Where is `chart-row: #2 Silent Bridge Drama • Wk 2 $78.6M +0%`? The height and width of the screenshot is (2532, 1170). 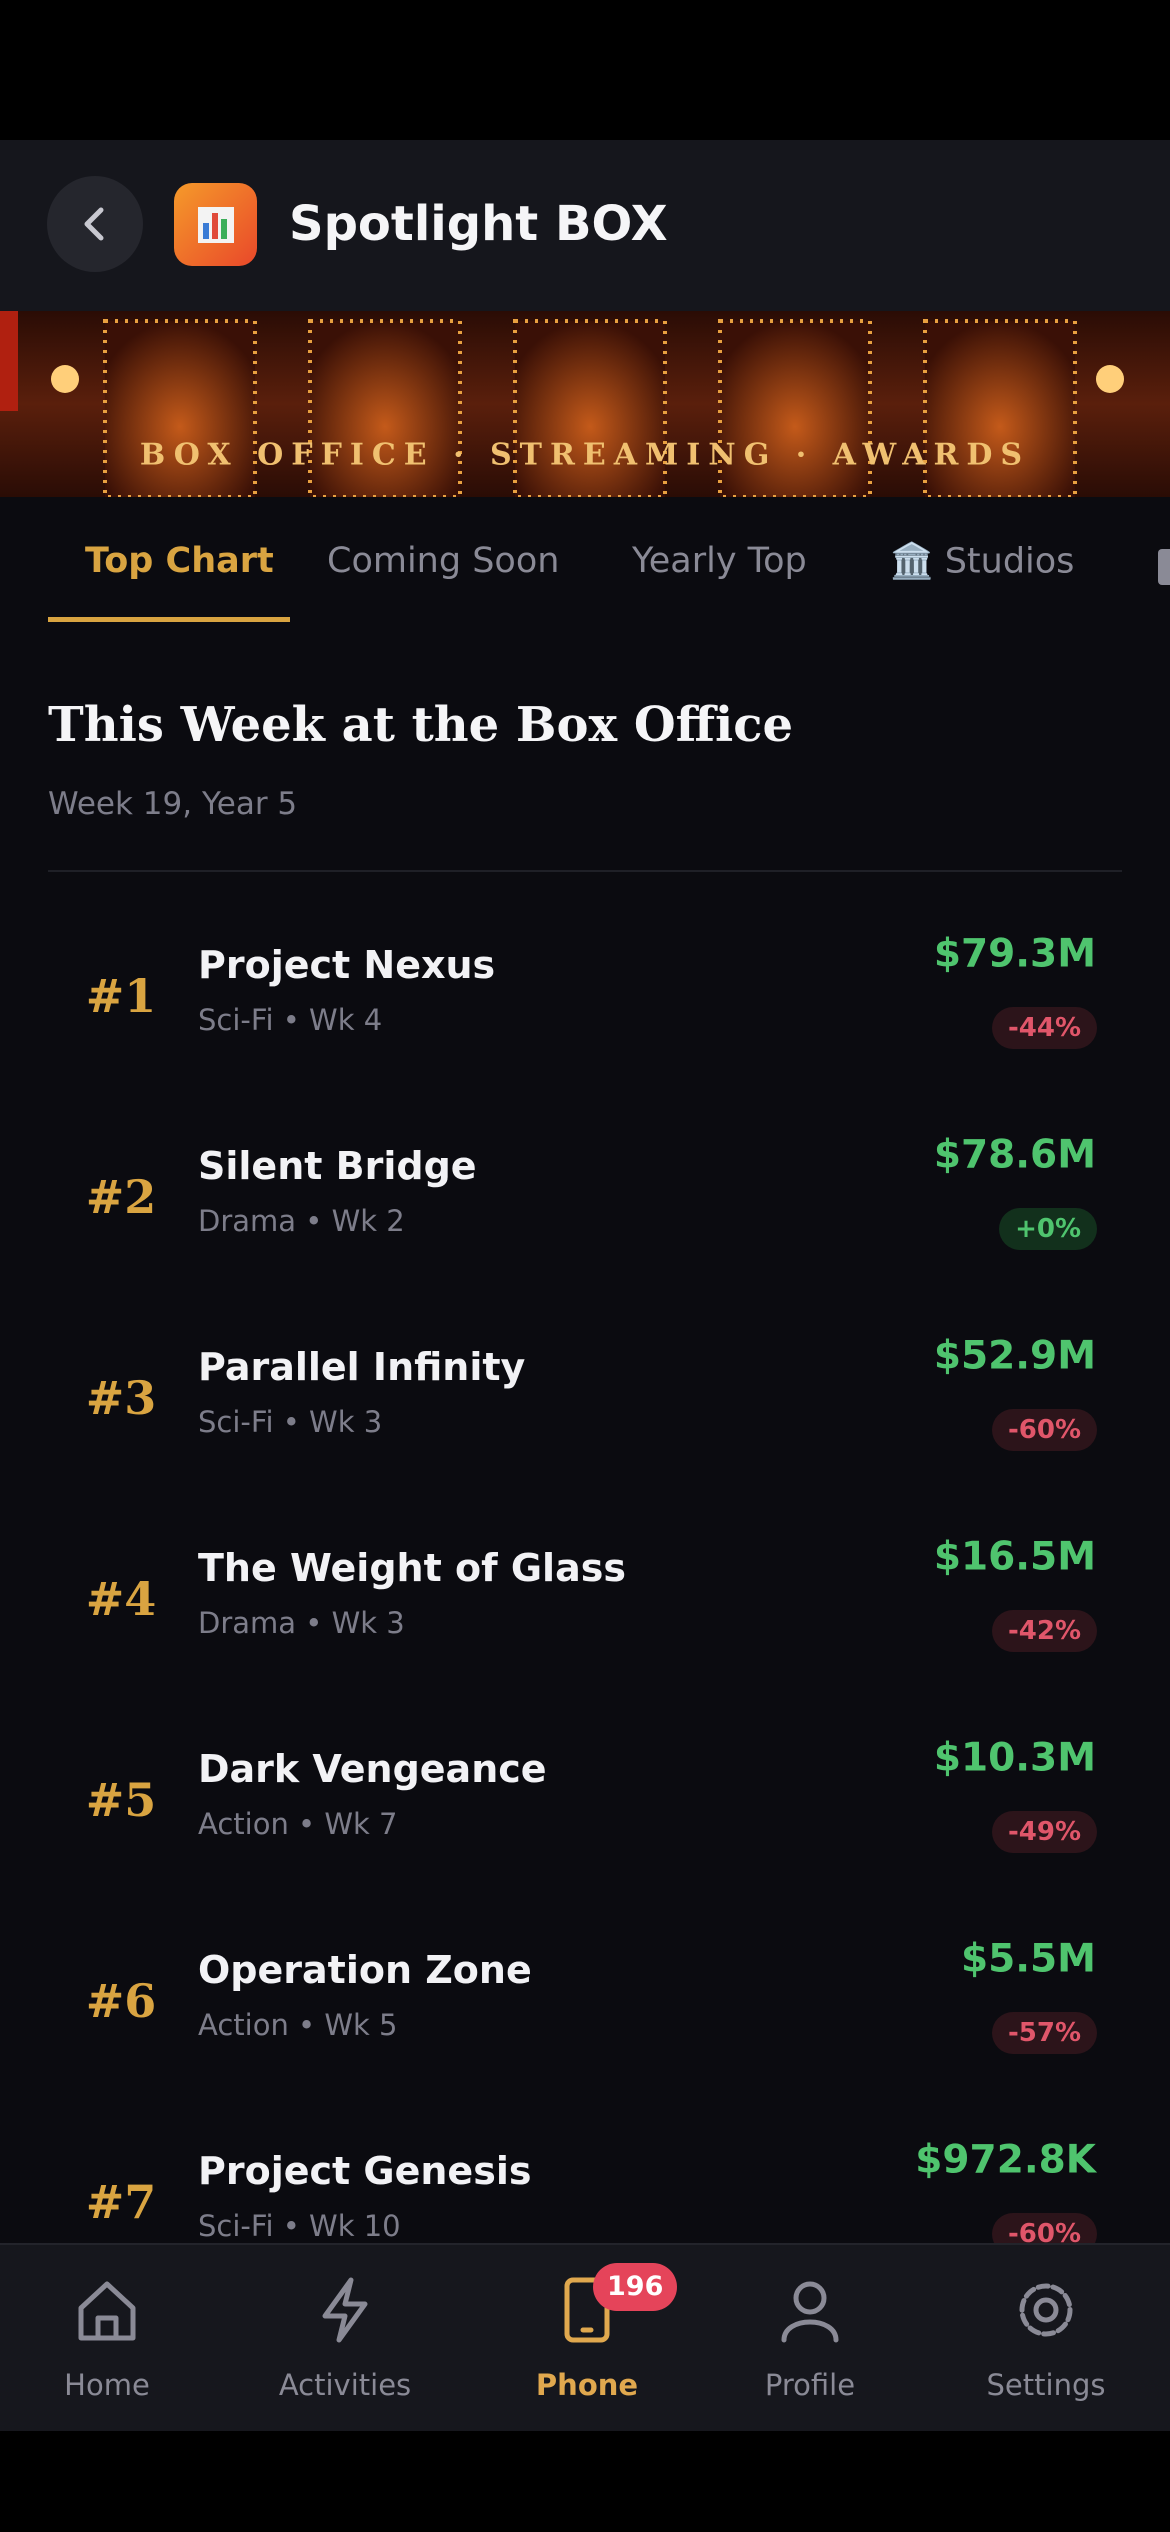
chart-row: #2 Silent Bridge Drama • Wk 2 $78.6M +0% is located at coordinates (585, 1201).